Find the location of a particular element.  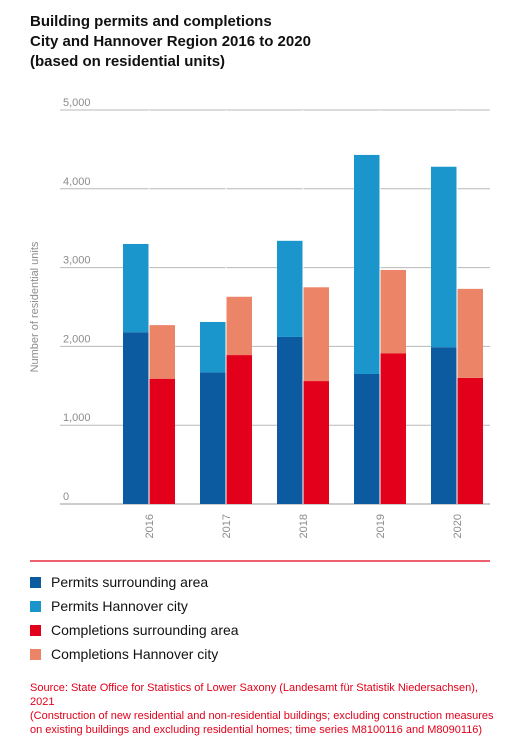

bar-completions-city-2019 is located at coordinates (393, 311).